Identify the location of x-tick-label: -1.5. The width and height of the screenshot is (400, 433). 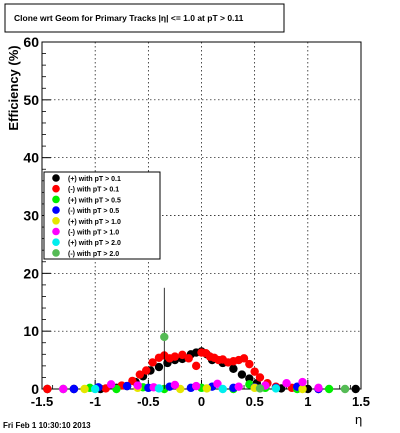
(42, 401).